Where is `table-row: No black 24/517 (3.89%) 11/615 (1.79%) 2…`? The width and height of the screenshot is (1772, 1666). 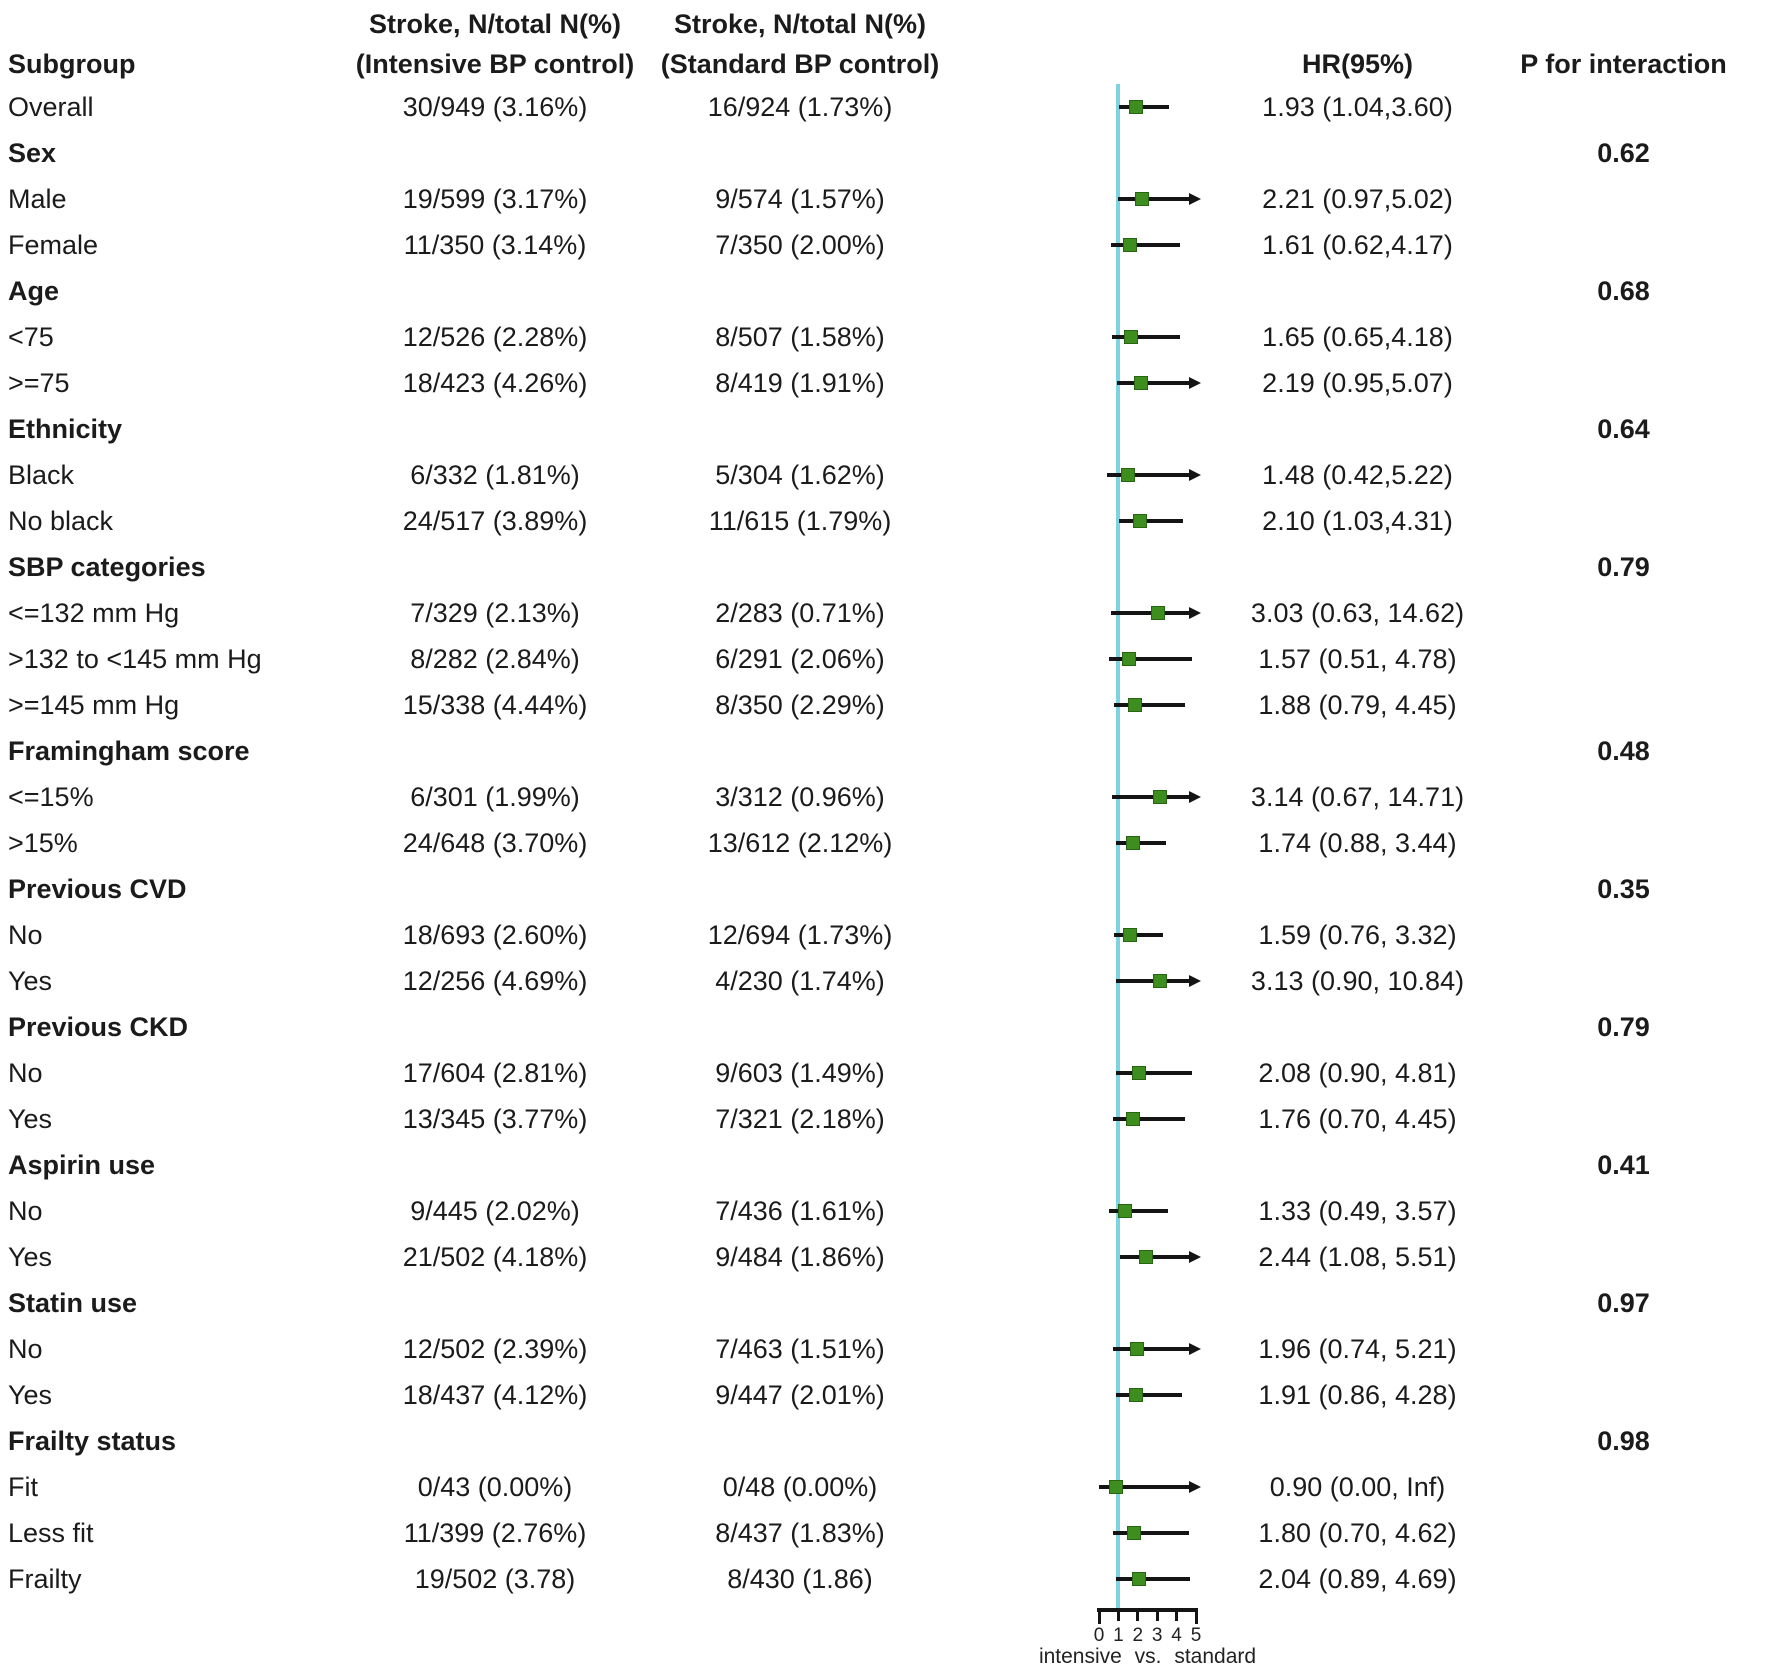
table-row: No black 24/517 (3.89%) 11/615 (1.79%) 2… is located at coordinates (886, 521).